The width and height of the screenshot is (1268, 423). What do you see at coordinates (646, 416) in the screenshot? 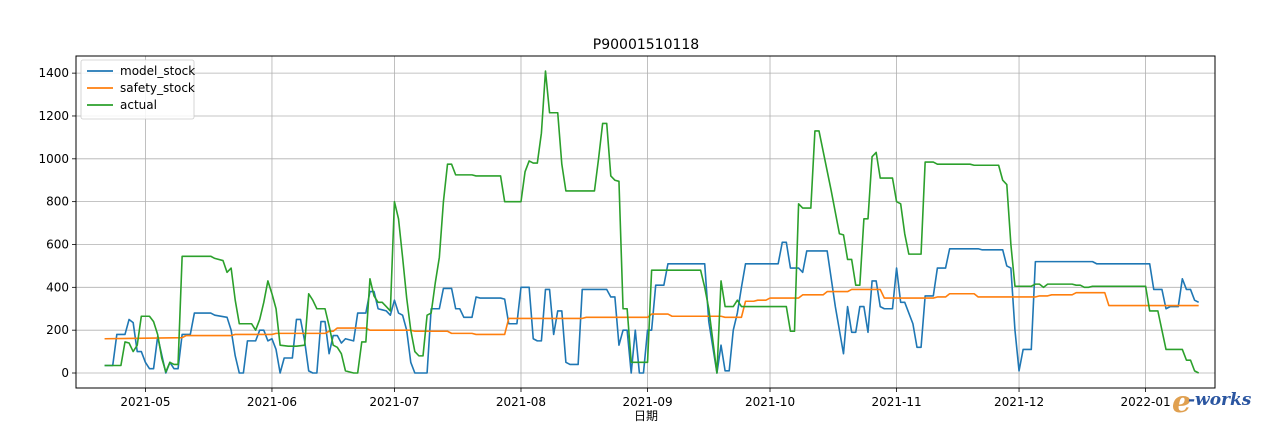
I see `x-axis-label: 日期` at bounding box center [646, 416].